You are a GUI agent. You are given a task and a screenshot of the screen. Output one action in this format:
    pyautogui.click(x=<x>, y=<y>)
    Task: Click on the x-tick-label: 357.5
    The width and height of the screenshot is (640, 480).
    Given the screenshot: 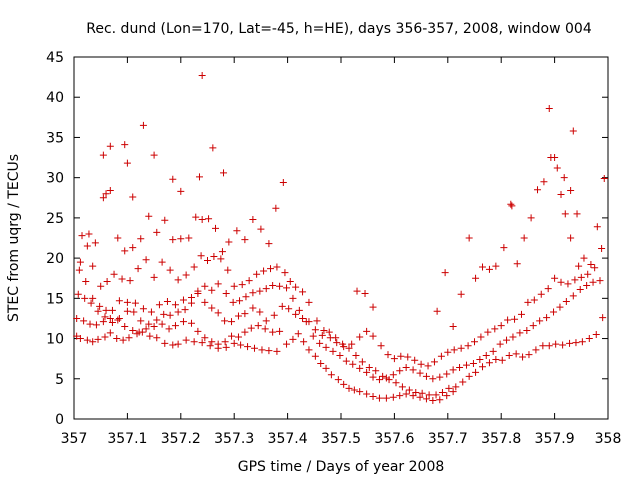 What is the action you would take?
    pyautogui.click(x=341, y=439)
    